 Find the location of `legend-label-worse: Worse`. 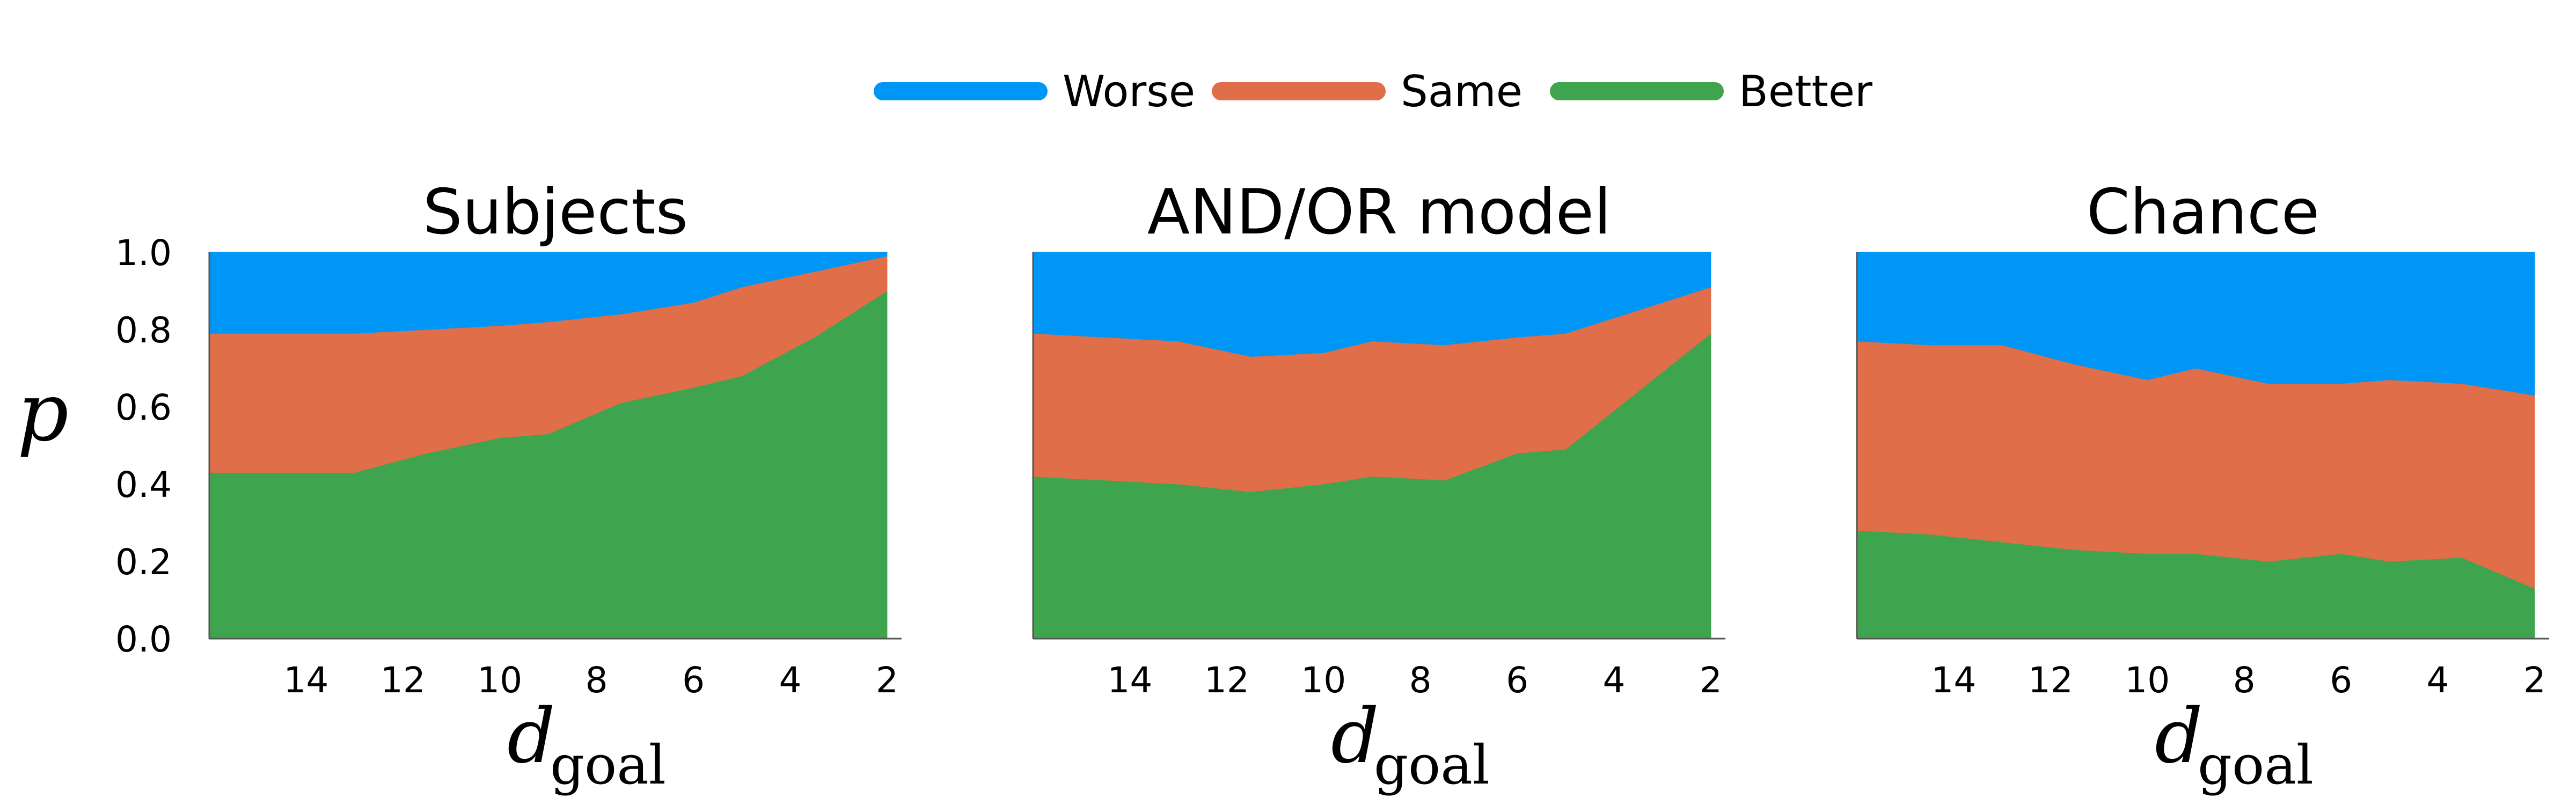

legend-label-worse: Worse is located at coordinates (1129, 91).